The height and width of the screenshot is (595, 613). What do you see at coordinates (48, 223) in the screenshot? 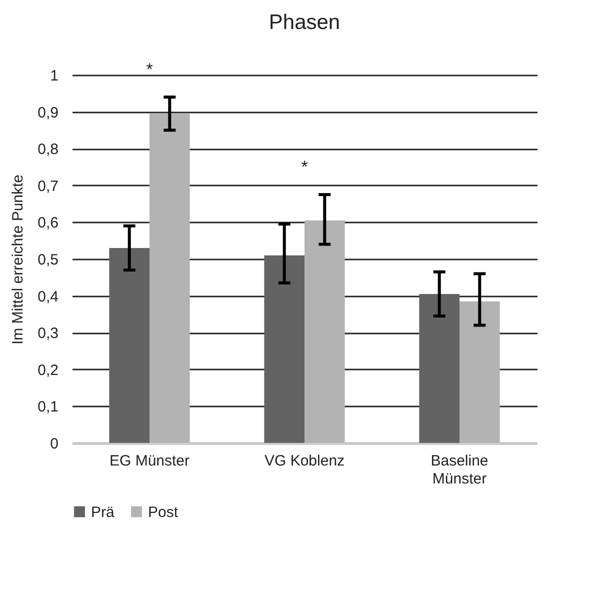
I see `y-tick-label: 0,6` at bounding box center [48, 223].